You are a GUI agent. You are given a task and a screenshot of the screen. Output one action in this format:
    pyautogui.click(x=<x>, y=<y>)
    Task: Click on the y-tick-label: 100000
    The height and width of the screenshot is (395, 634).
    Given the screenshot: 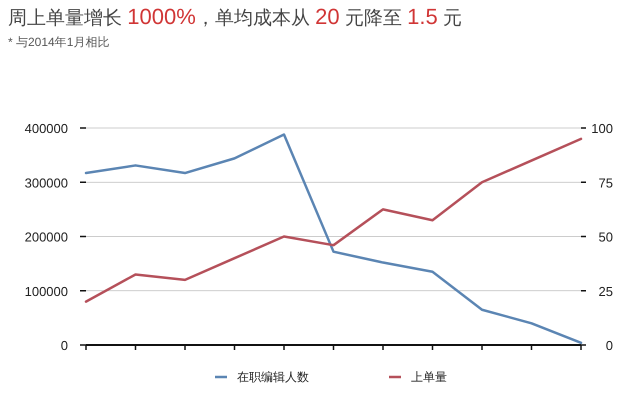 What is the action you would take?
    pyautogui.click(x=46, y=291)
    